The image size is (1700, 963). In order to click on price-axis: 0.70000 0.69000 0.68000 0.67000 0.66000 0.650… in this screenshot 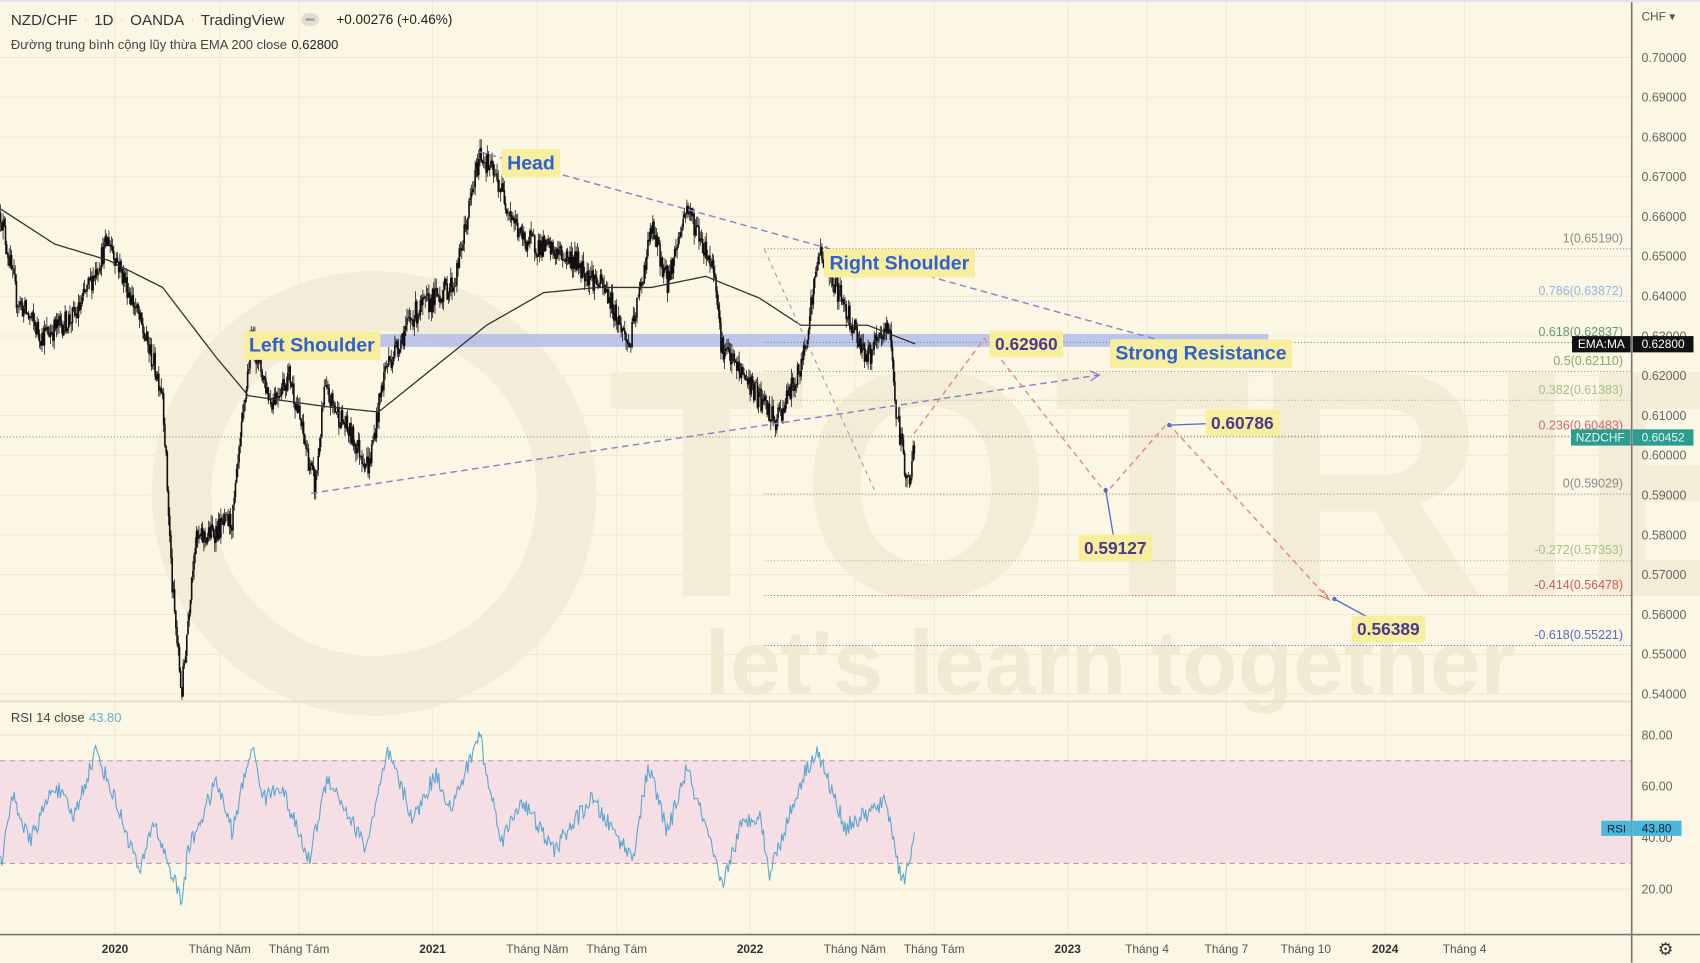, I will do `click(1663, 474)`.